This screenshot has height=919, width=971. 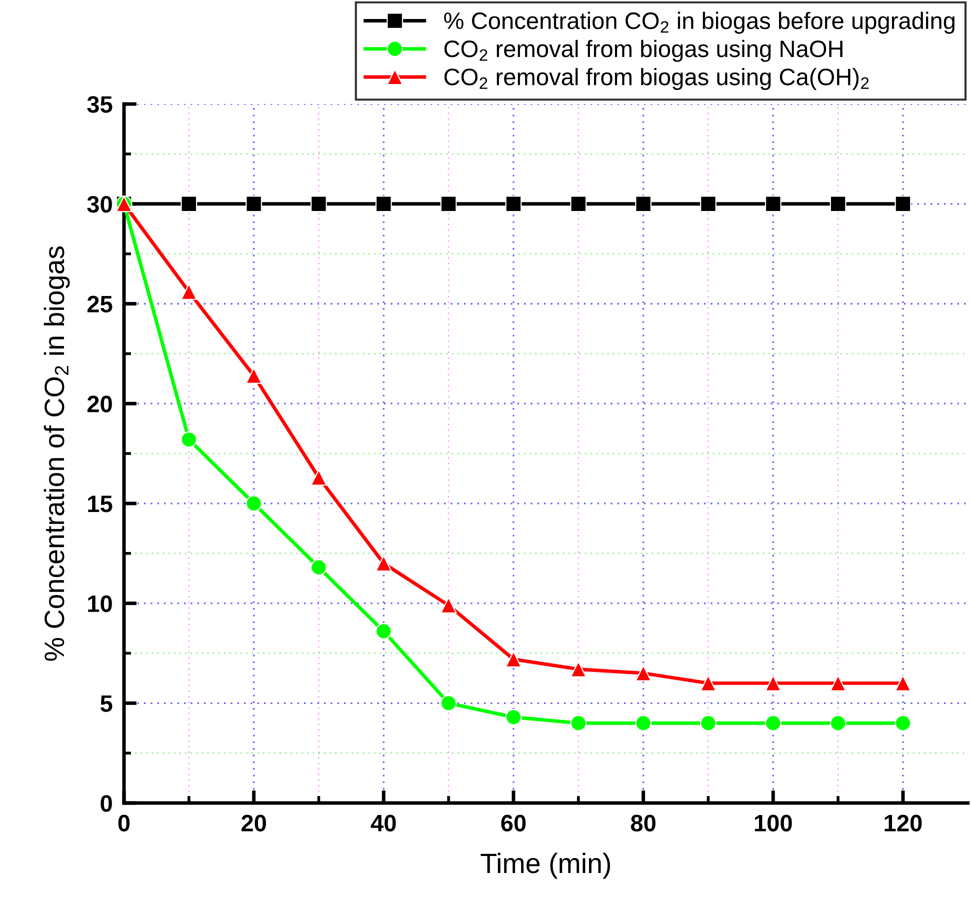 What do you see at coordinates (99, 104) in the screenshot?
I see `y-tick-label: 35` at bounding box center [99, 104].